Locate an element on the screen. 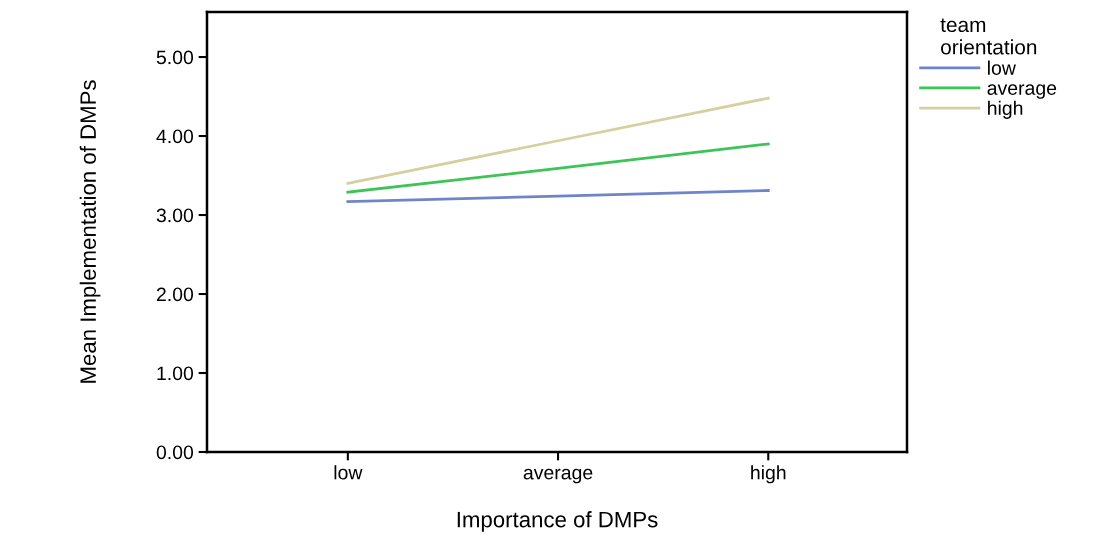 The width and height of the screenshot is (1120, 548). y-tick-label: 1.00 is located at coordinates (175, 373).